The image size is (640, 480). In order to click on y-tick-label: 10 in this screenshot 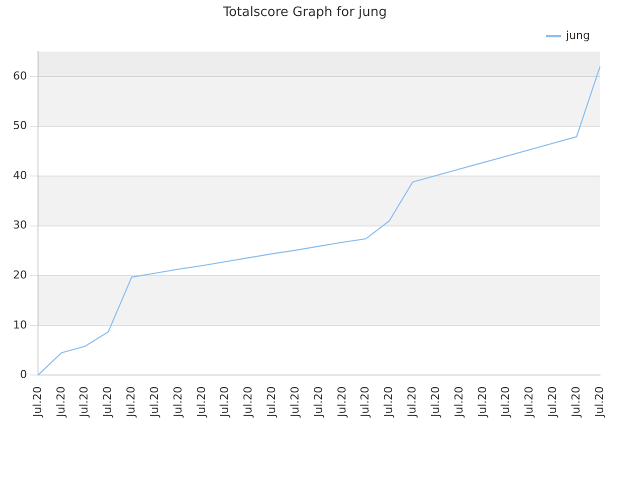, I will do `click(19, 325)`.